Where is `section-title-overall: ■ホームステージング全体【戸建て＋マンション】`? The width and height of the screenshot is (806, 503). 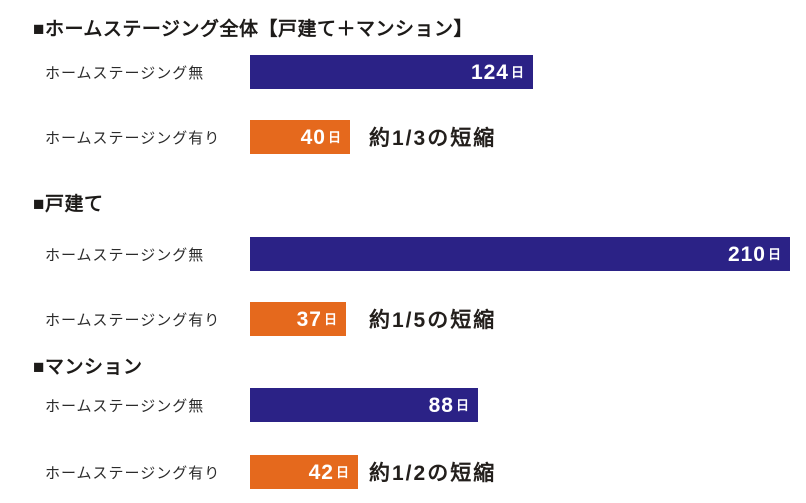 section-title-overall: ■ホームステージング全体【戸建て＋マンション】 is located at coordinates (253, 29).